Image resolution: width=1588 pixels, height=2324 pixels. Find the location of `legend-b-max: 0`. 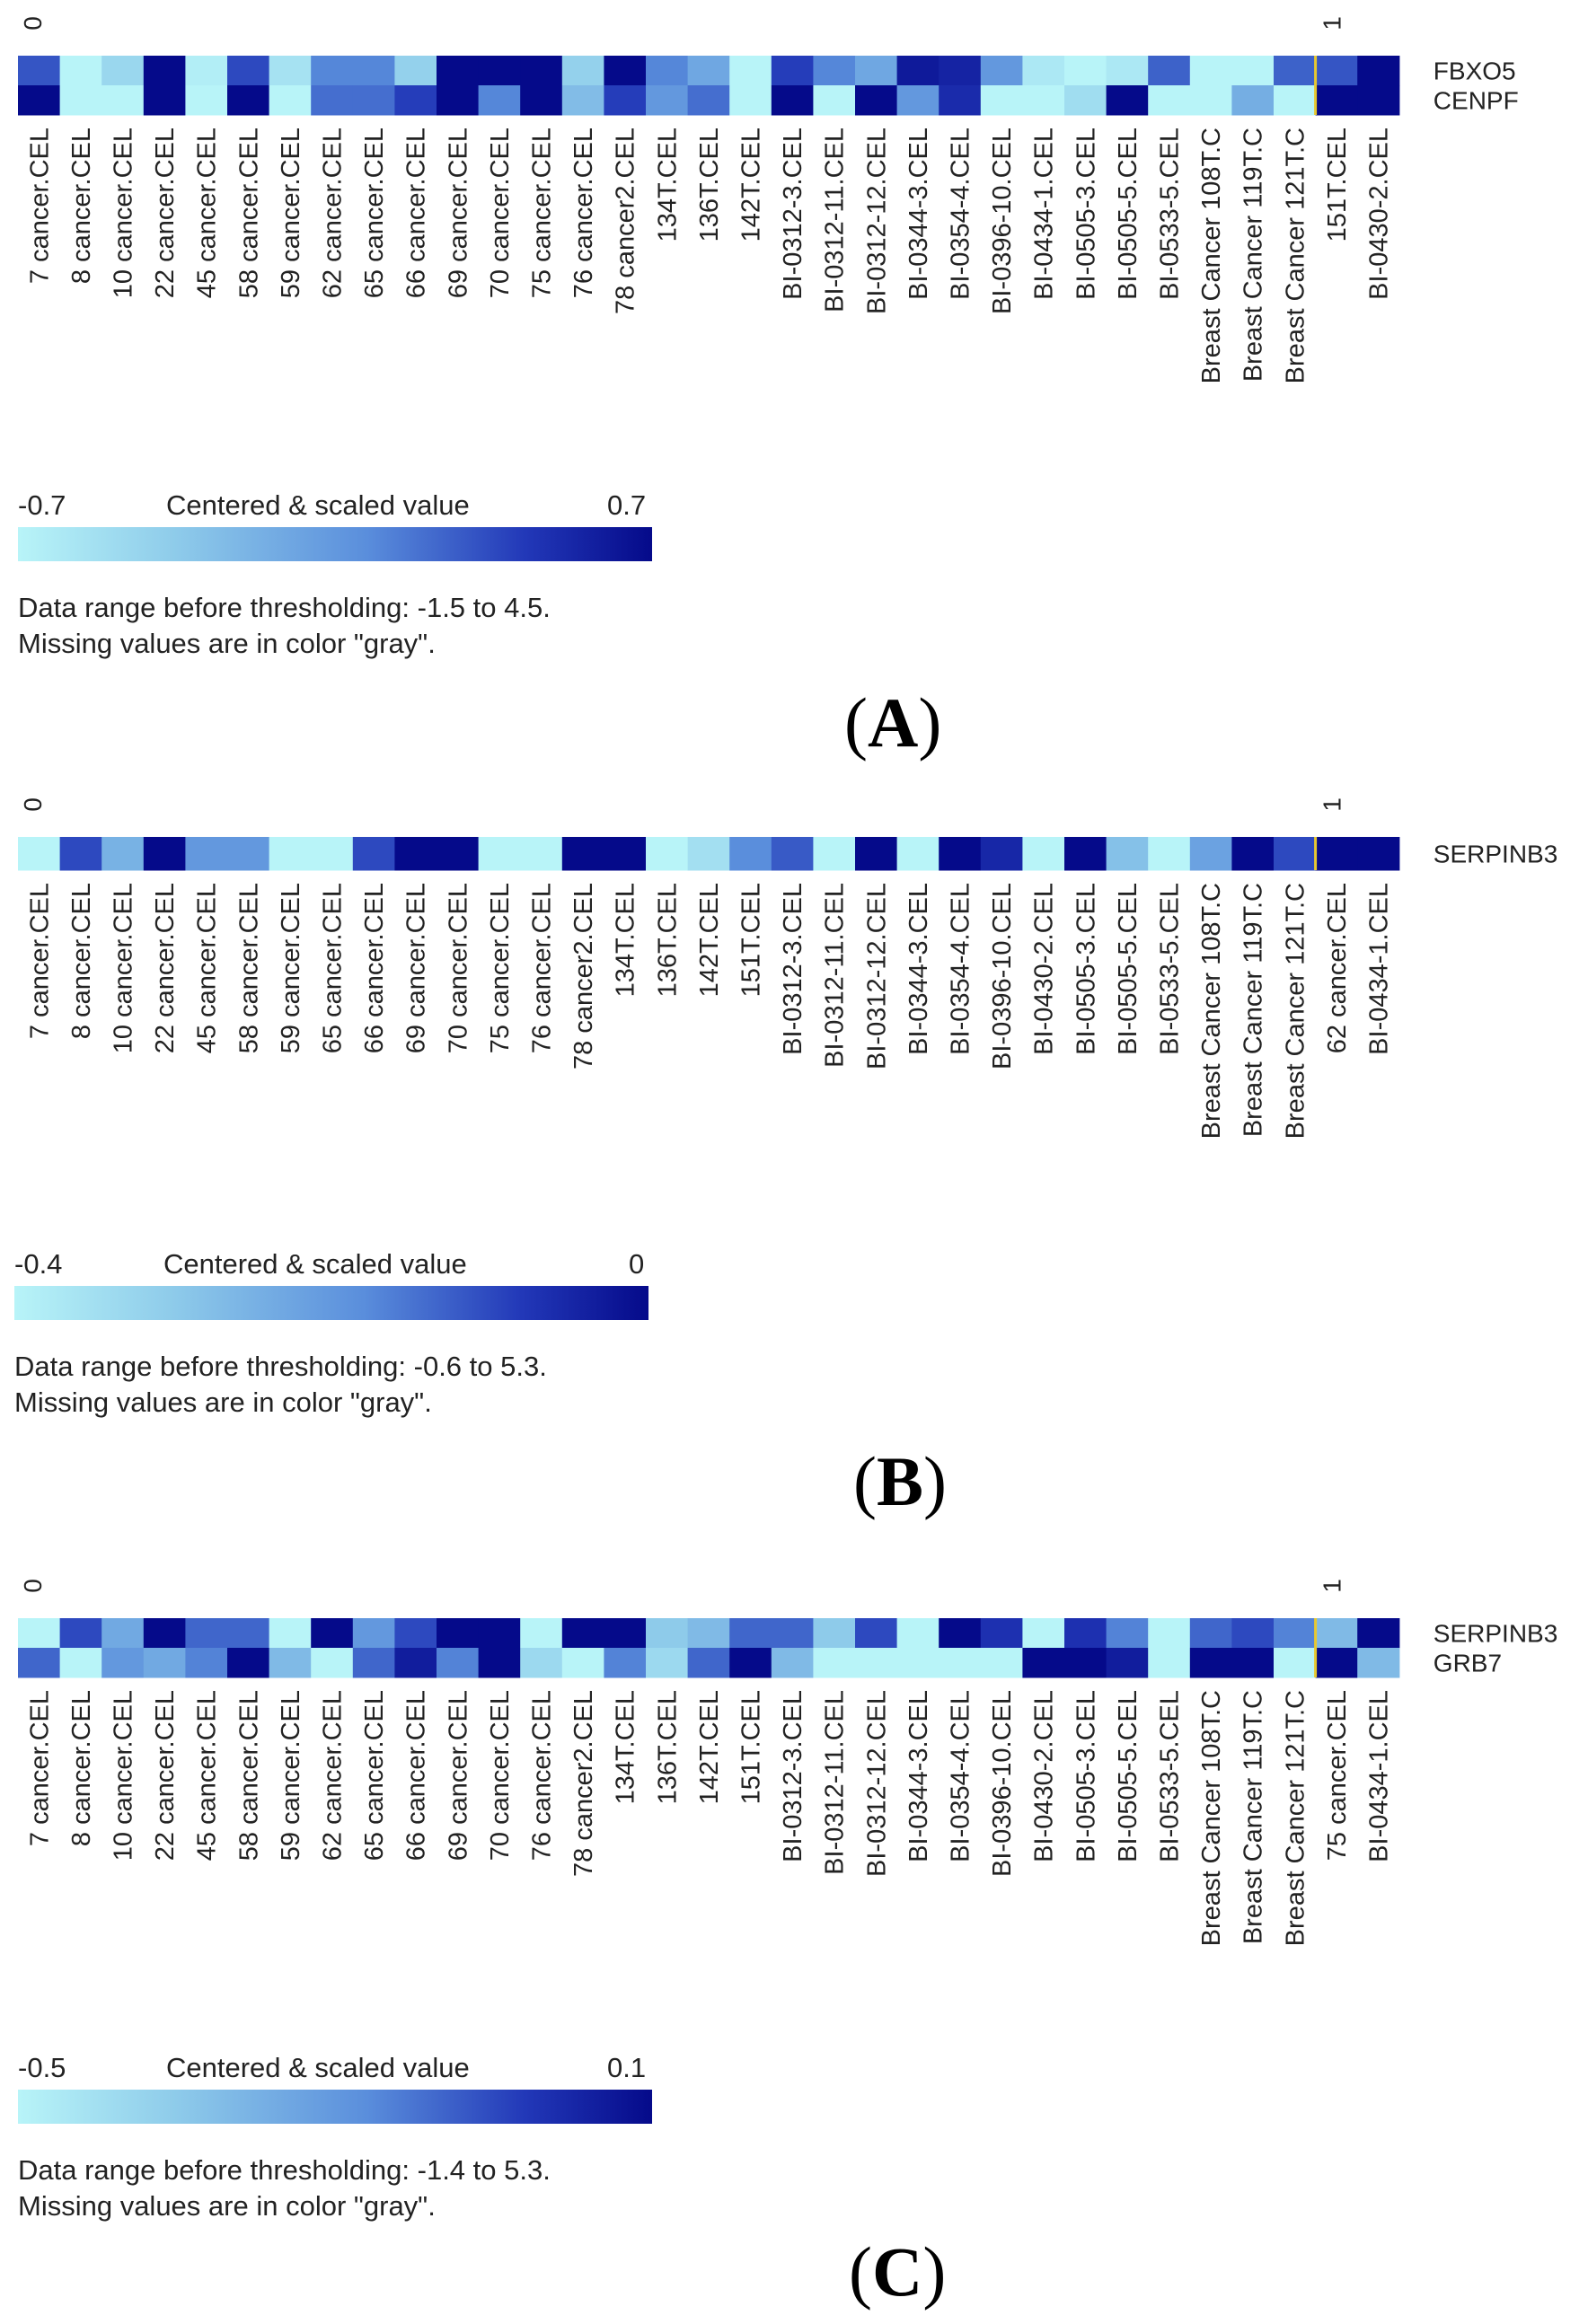

legend-b-max: 0 is located at coordinates (637, 1264).